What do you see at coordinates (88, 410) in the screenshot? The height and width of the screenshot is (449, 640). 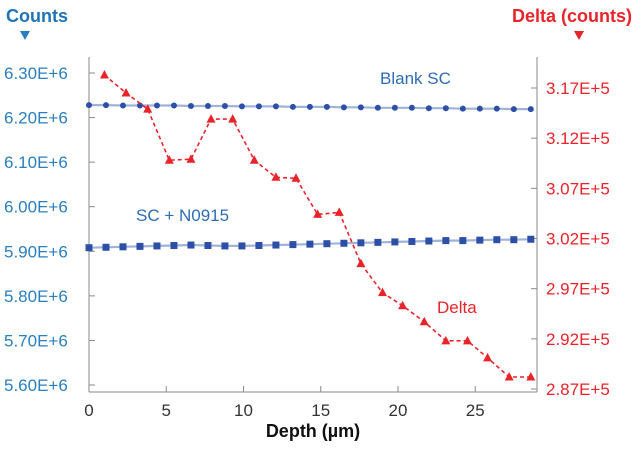 I see `x-tick-label: 0` at bounding box center [88, 410].